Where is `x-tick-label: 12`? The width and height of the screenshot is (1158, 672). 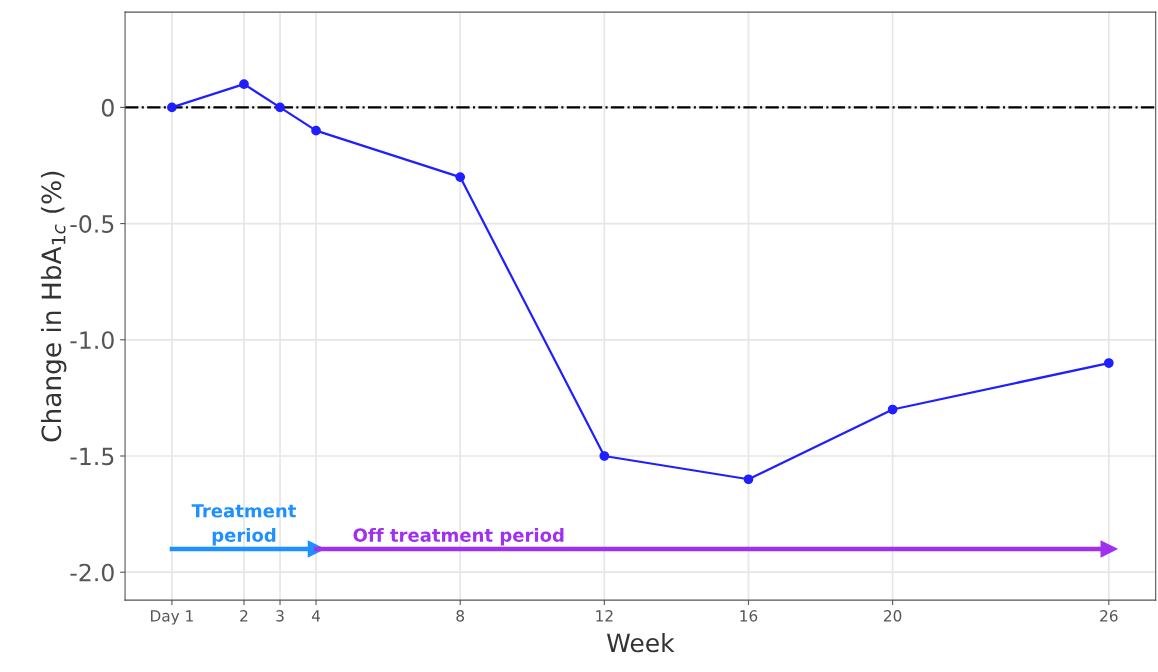
x-tick-label: 12 is located at coordinates (604, 616).